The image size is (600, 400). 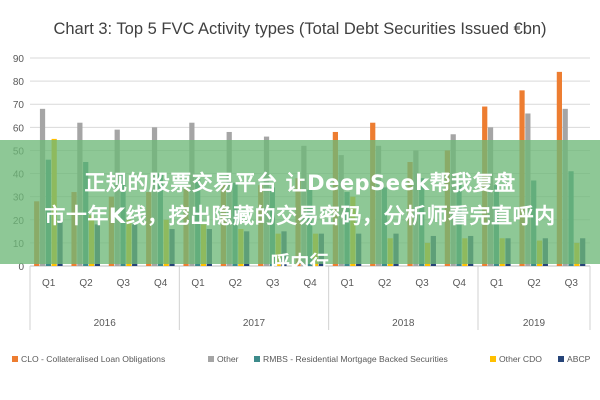 What do you see at coordinates (300, 183) in the screenshot?
I see `overlay-line-1: 正规的股票交易平台 让DeepSeek帮我复盘` at bounding box center [300, 183].